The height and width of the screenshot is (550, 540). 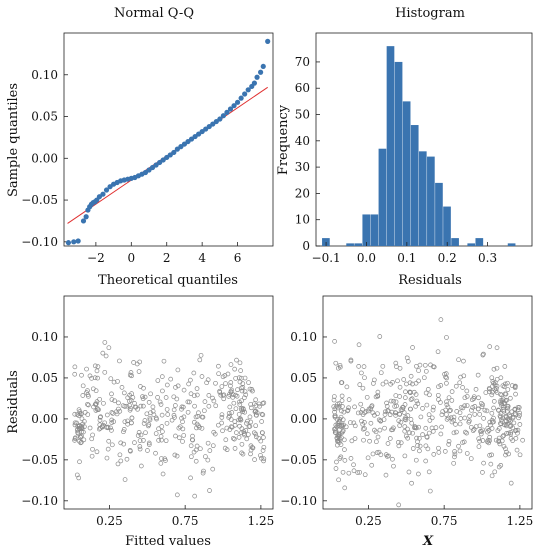 What do you see at coordinates (13, 402) in the screenshot?
I see `residuals-fitted-y-label: Residuals` at bounding box center [13, 402].